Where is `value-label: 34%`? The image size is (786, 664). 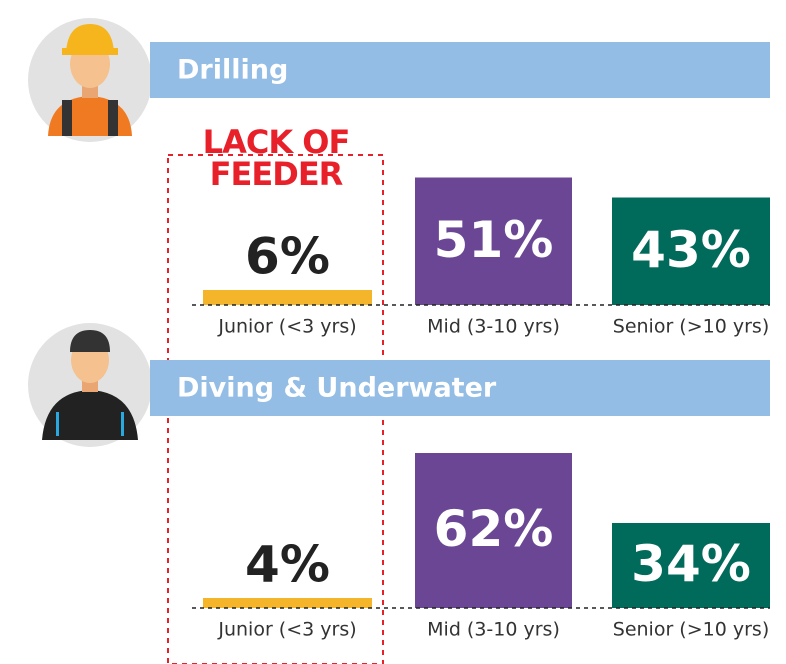 value-label: 34% is located at coordinates (691, 564).